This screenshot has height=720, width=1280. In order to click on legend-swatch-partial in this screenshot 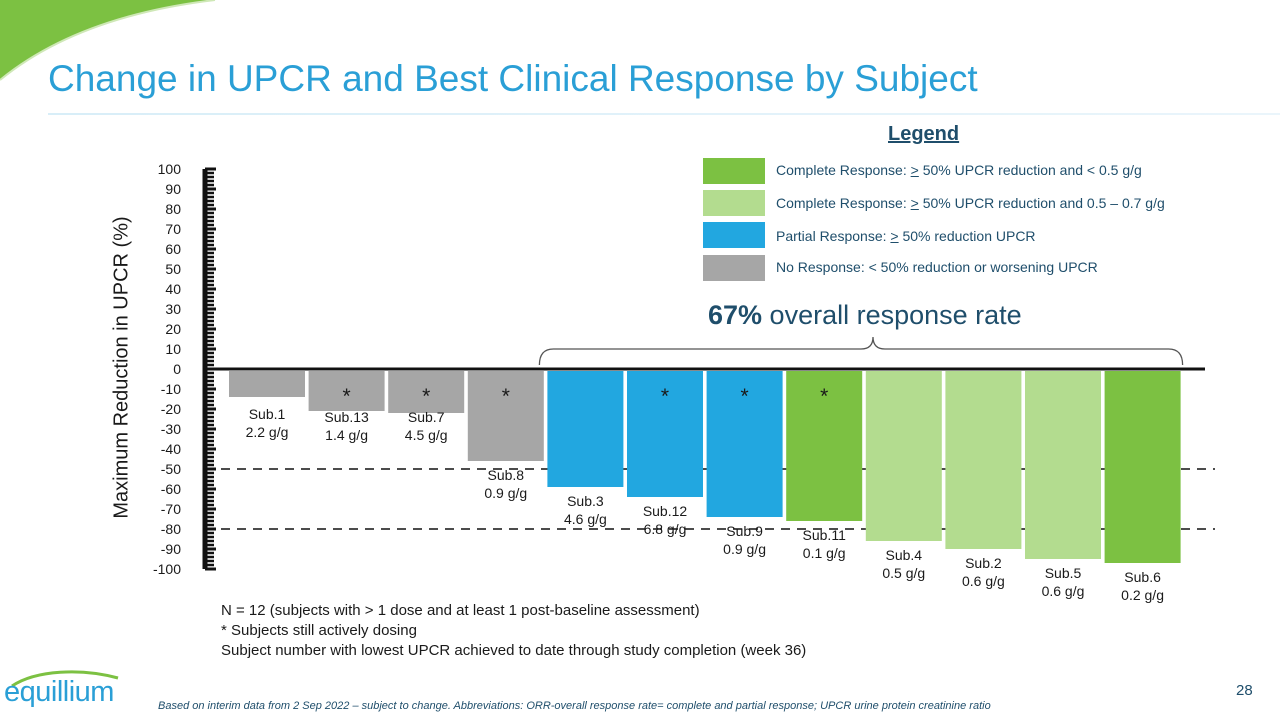, I will do `click(734, 235)`.